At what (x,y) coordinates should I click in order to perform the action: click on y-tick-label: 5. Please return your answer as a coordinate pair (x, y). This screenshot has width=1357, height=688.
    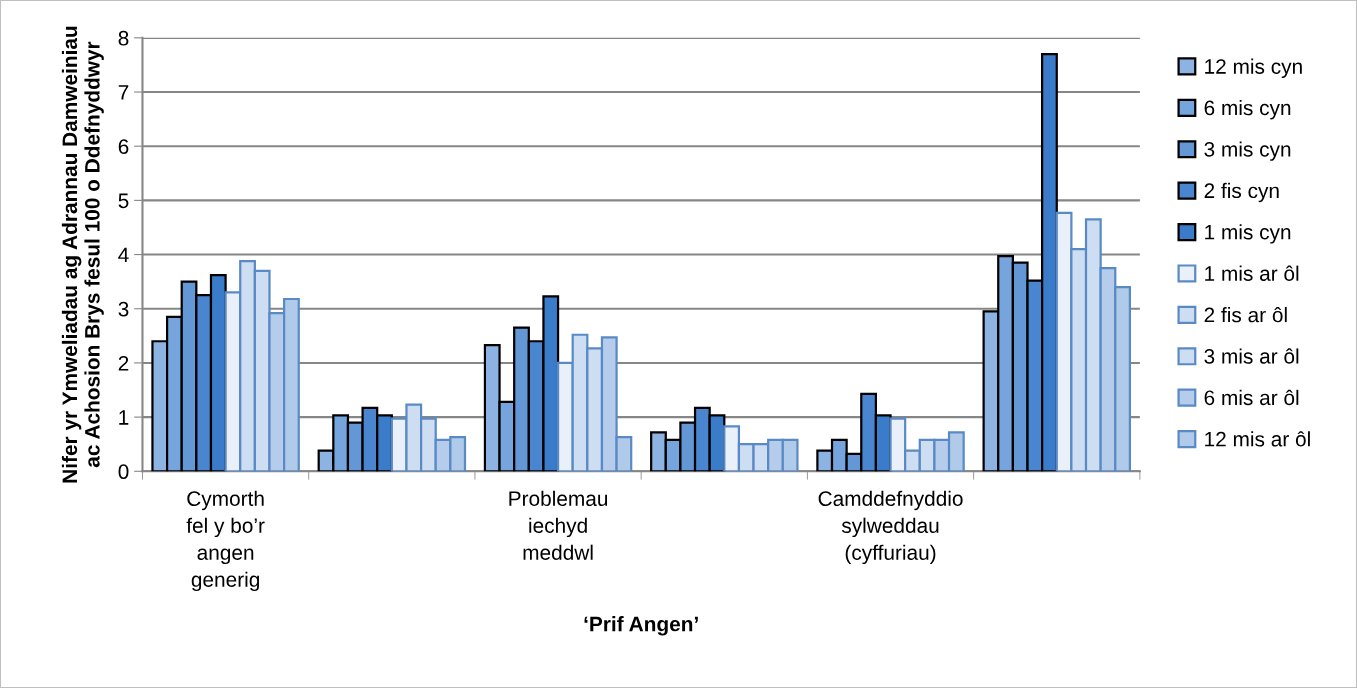
    Looking at the image, I should click on (123, 201).